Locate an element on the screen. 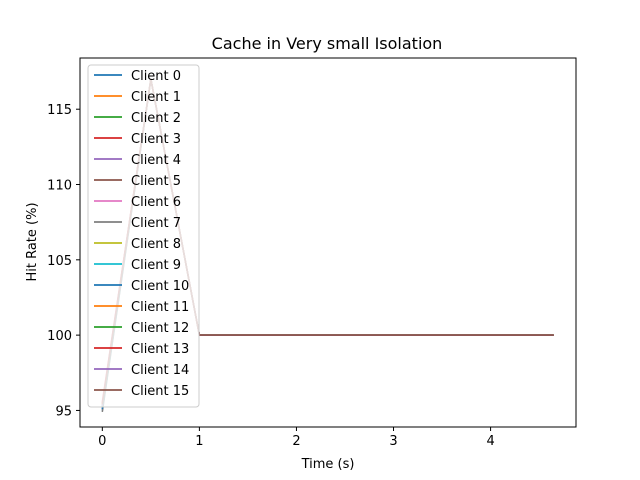 Image resolution: width=640 pixels, height=480 pixels. legend-label-client-0: Client 0 is located at coordinates (156, 76).